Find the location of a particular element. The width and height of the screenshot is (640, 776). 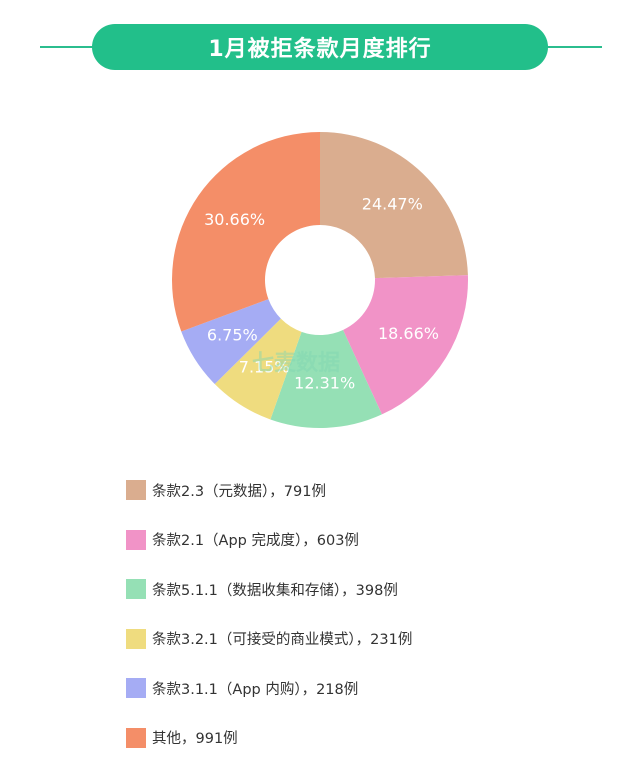

legend-item-3: 条款5.1.1（数据收集和存储），398例 is located at coordinates (336, 589).